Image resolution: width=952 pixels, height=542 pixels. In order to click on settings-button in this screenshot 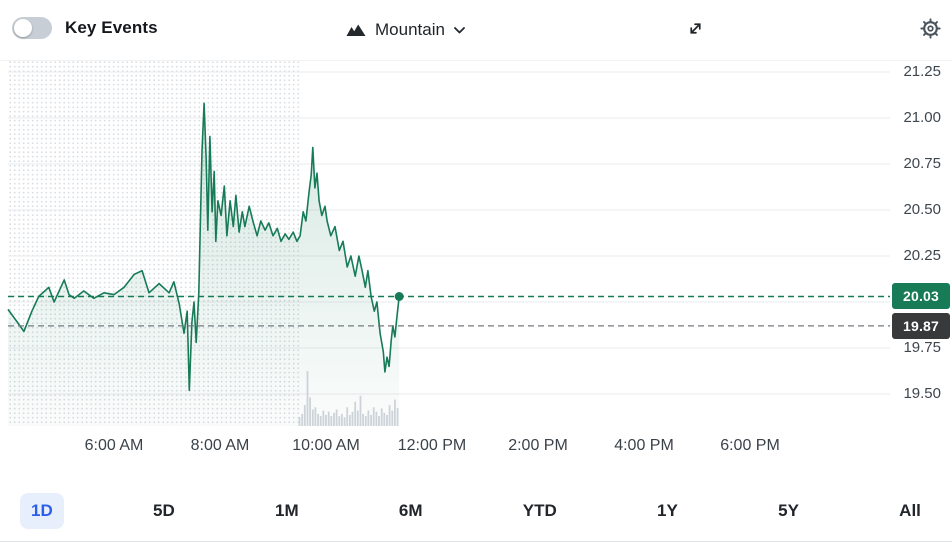, I will do `click(930, 28)`.